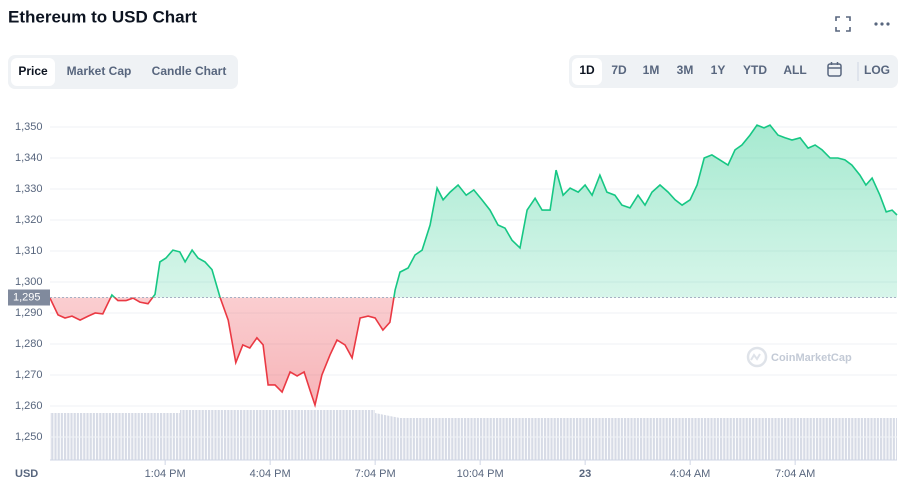 The height and width of the screenshot is (488, 900). I want to click on x-tick-label: 1:04 PM, so click(165, 474).